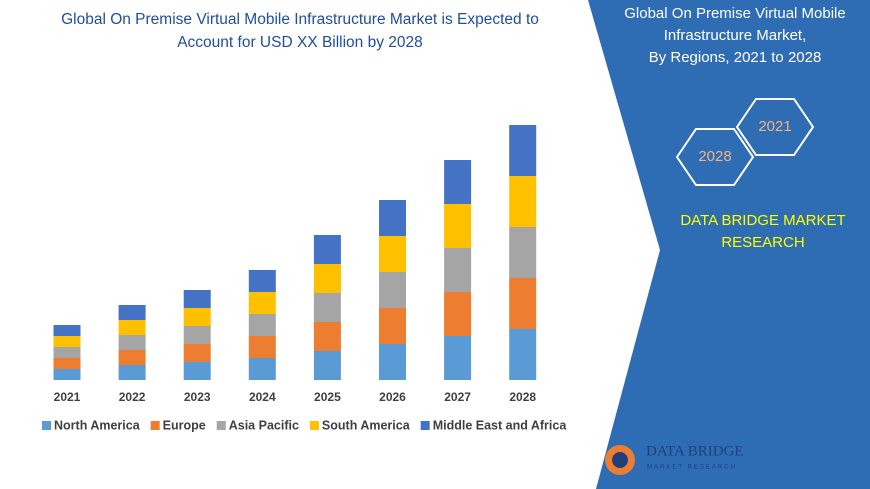 The width and height of the screenshot is (870, 489). I want to click on x-tick-label: 2027, so click(457, 397).